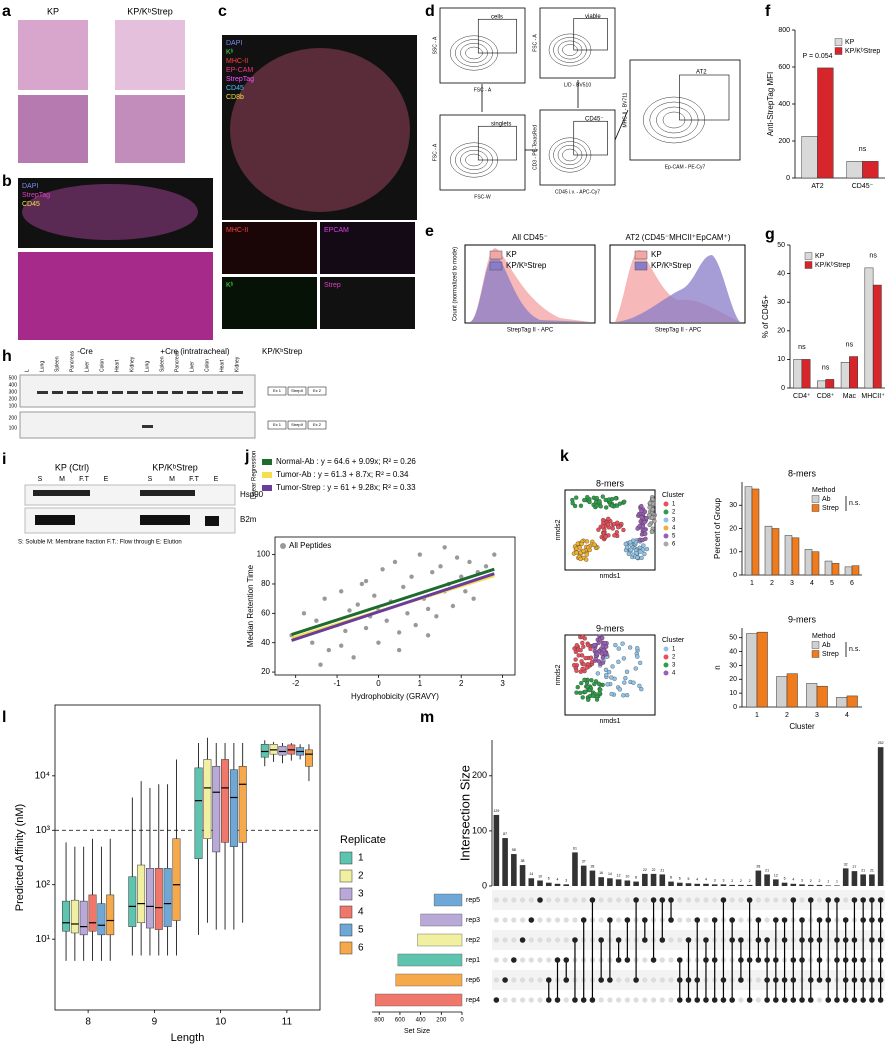 The width and height of the screenshot is (894, 1050). What do you see at coordinates (367, 248) in the screenshot?
I see `if-image` at bounding box center [367, 248].